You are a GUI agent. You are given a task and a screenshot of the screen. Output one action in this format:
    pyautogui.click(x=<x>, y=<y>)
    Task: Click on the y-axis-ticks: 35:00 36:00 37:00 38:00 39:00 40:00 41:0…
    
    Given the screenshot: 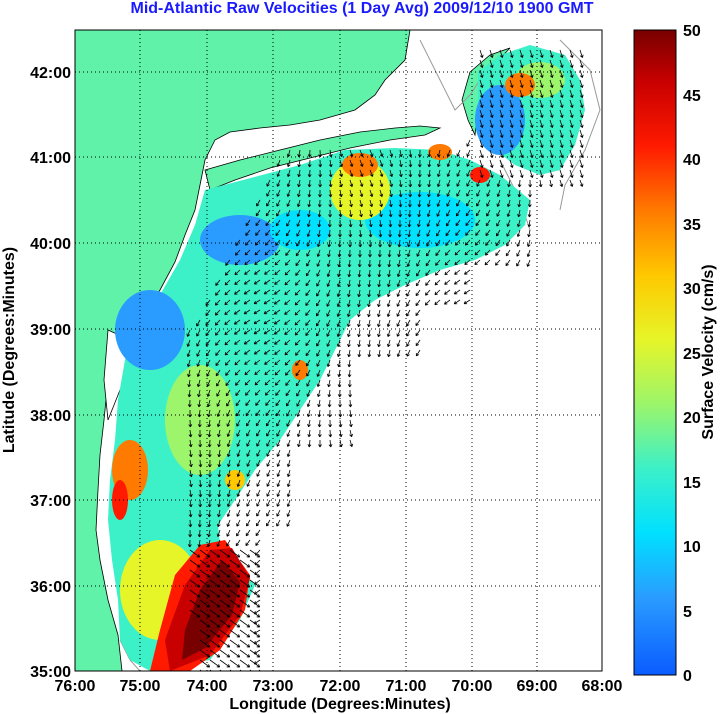 What is the action you would take?
    pyautogui.click(x=50, y=373)
    